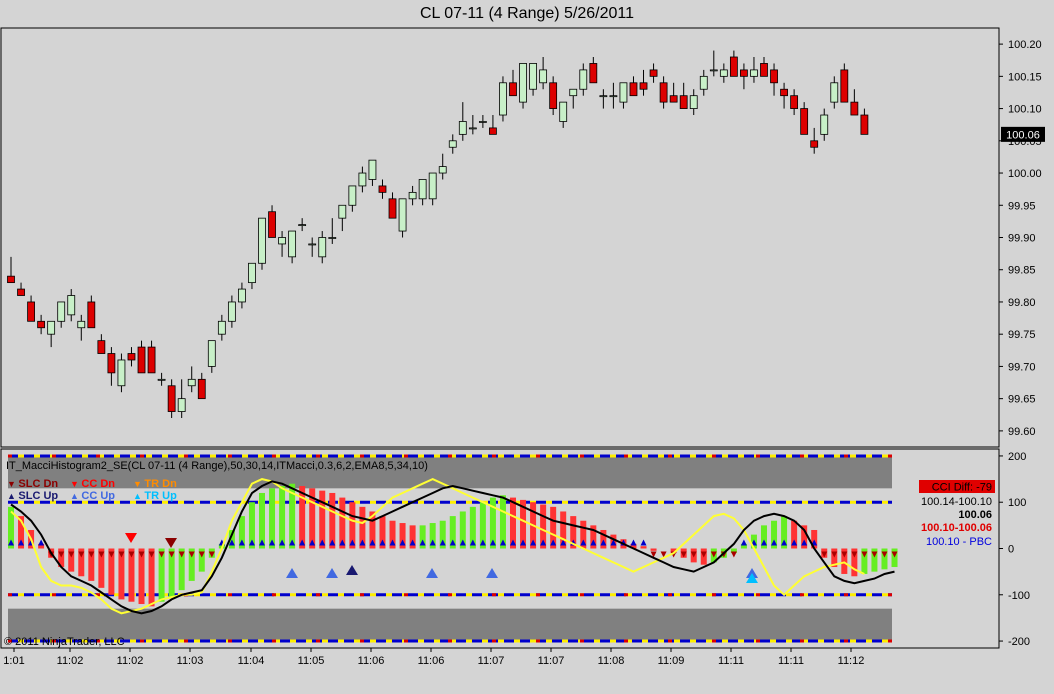  What do you see at coordinates (1022, 400) in the screenshot?
I see `price-tick-label: 99.65` at bounding box center [1022, 400].